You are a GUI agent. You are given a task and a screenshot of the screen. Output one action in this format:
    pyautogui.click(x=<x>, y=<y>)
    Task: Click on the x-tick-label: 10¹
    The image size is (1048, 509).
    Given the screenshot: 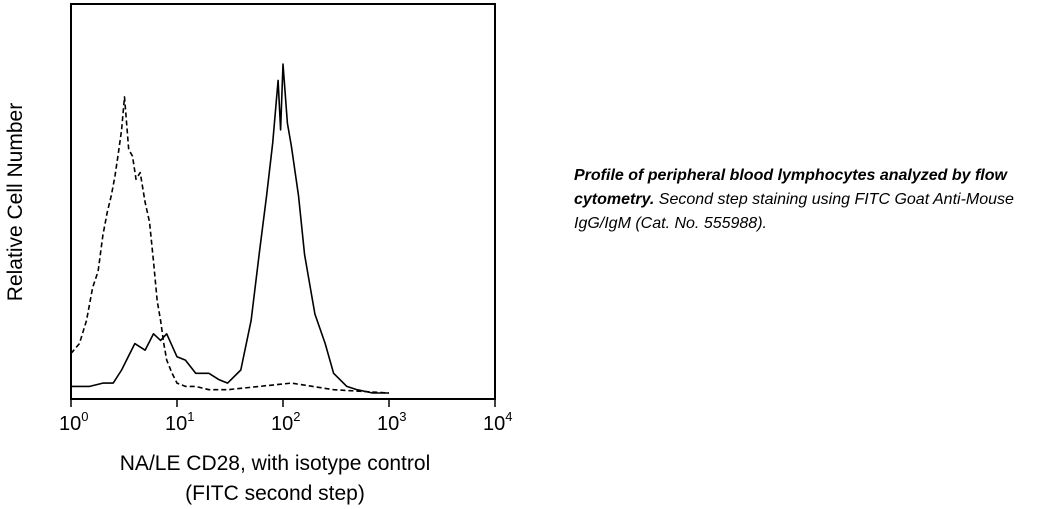 What is the action you would take?
    pyautogui.click(x=179, y=422)
    